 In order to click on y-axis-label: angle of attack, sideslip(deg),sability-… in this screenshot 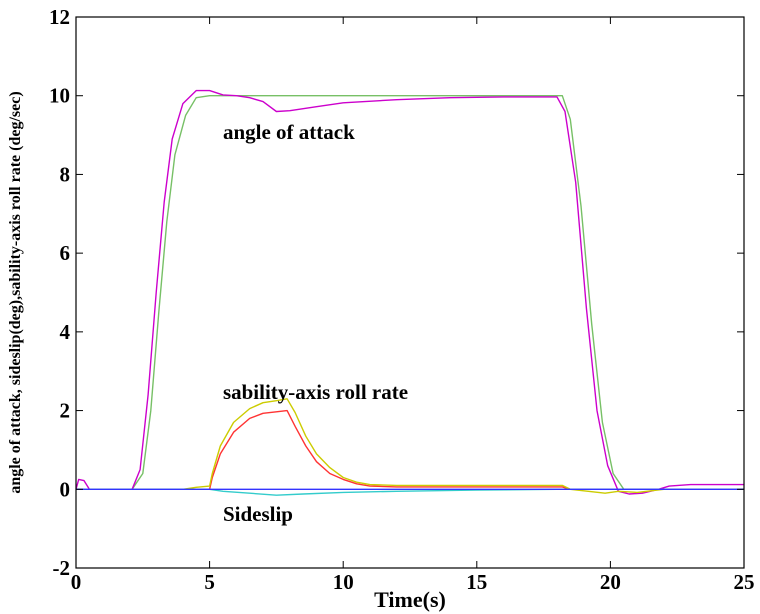, I will do `click(15, 292)`.